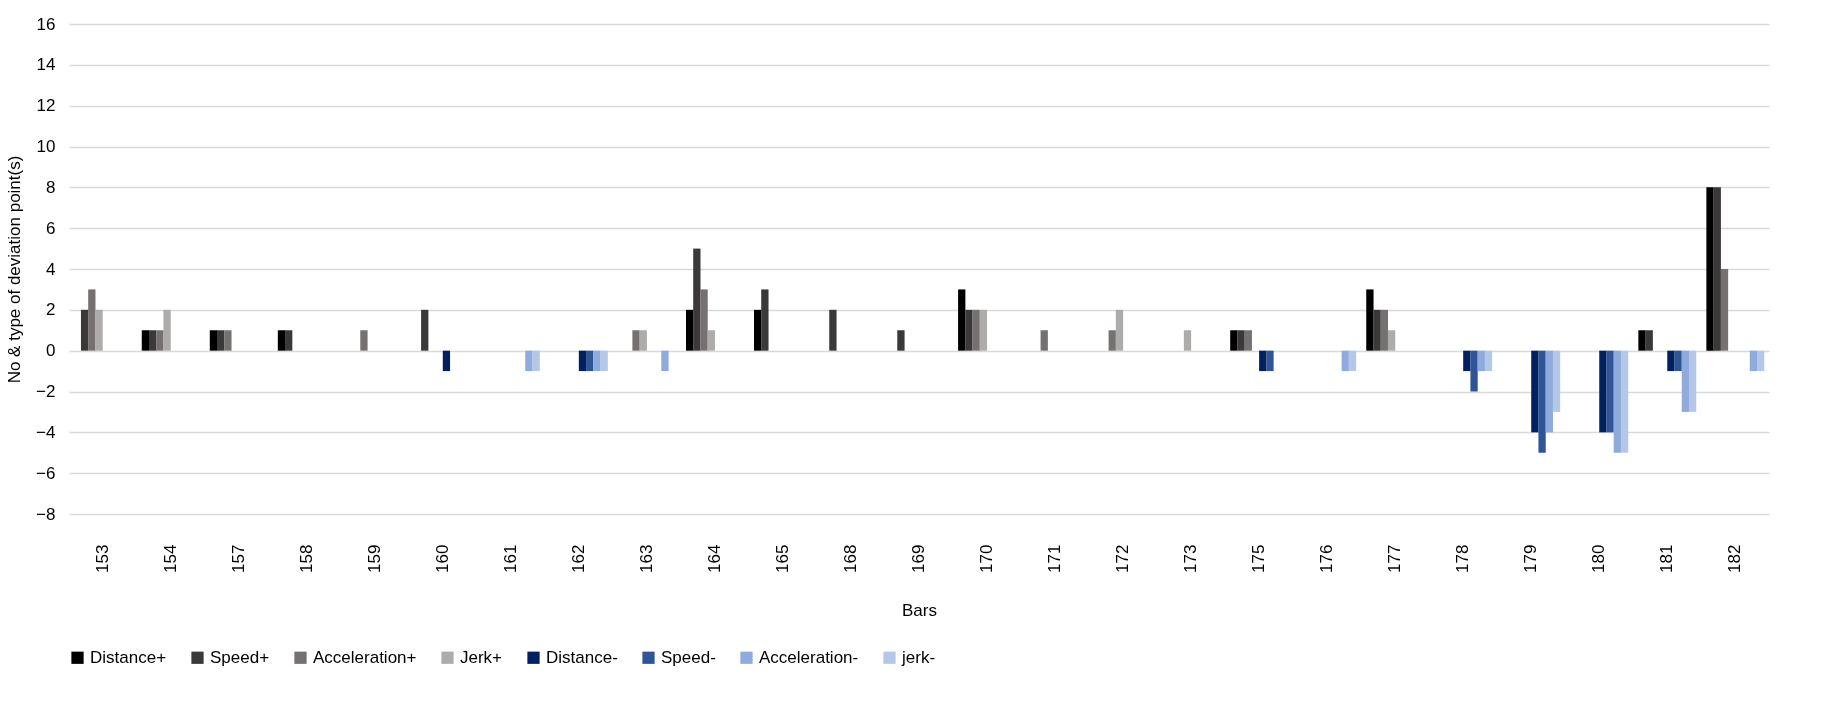 The image size is (1825, 703). I want to click on y-tick-label: −8, so click(46, 514).